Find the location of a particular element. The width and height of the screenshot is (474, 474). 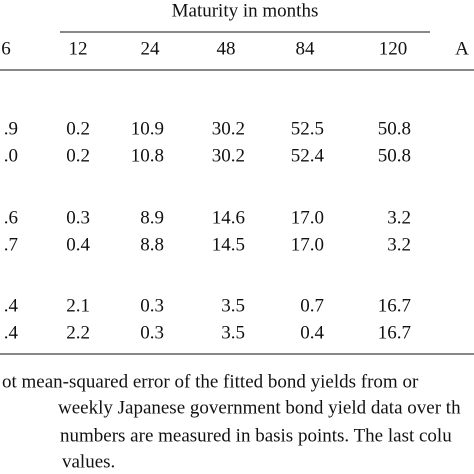

table-cell: .7 is located at coordinates (11, 244).